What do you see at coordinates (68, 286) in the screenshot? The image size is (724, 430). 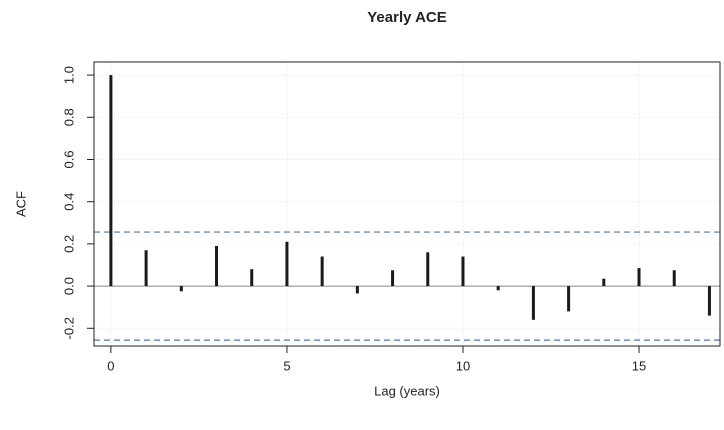 I see `y-tick-label: 0.0` at bounding box center [68, 286].